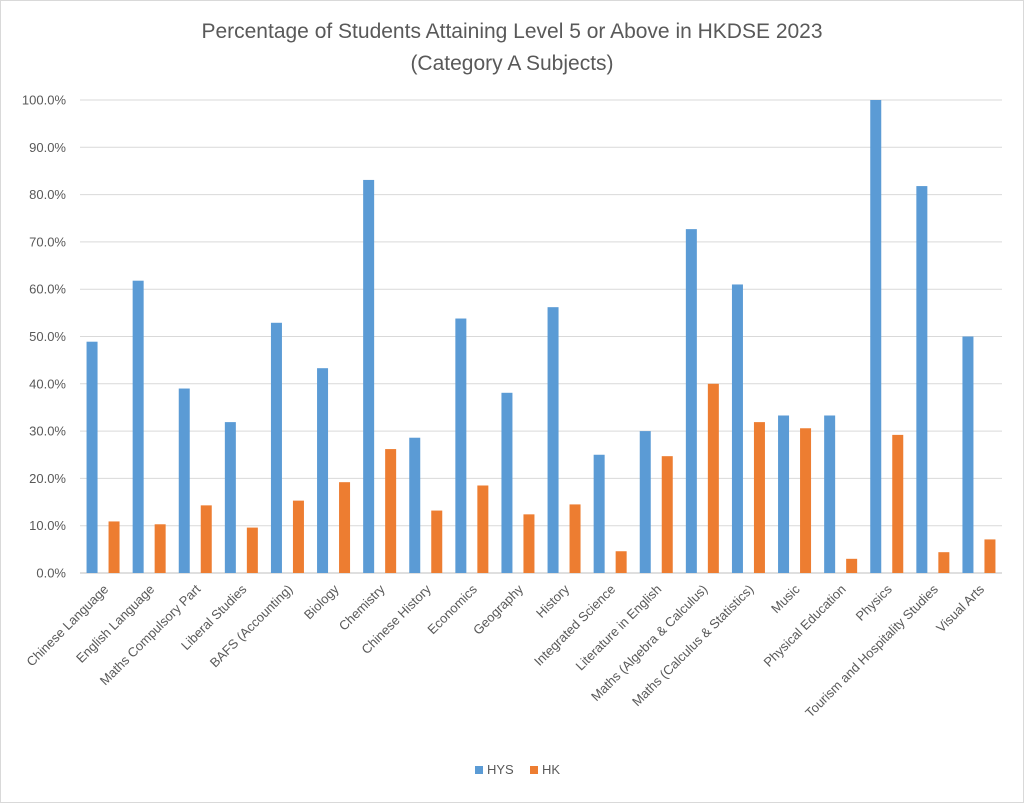 The height and width of the screenshot is (803, 1024). What do you see at coordinates (321, 601) in the screenshot?
I see `x-tick-label: Biology` at bounding box center [321, 601].